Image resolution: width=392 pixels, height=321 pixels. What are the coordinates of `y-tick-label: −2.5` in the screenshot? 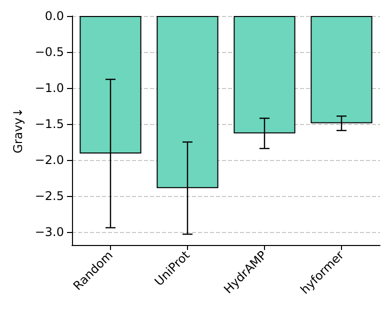 It's located at (49, 196).